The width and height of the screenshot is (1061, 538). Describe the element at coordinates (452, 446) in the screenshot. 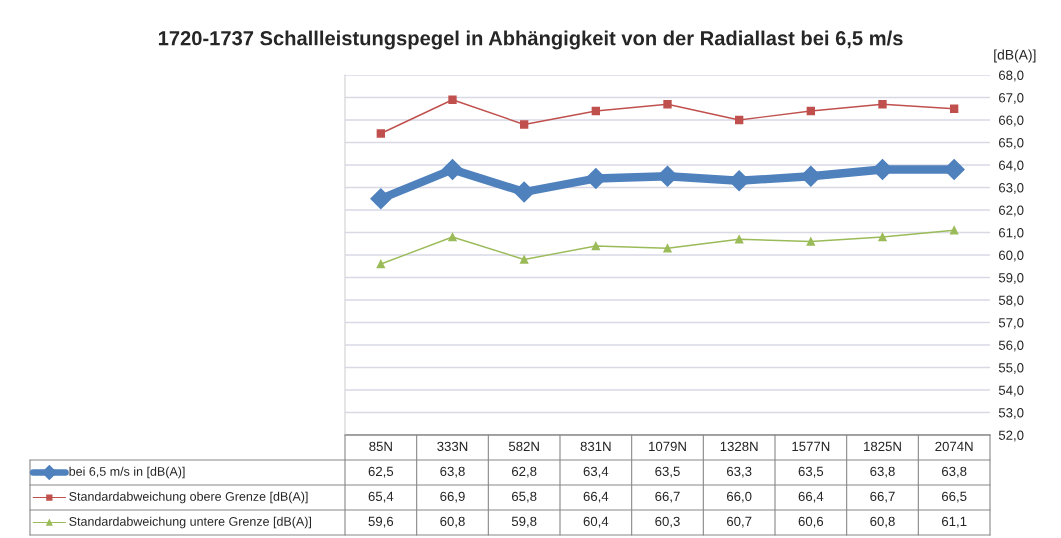

I see `x-tick-label: 333N` at that location.